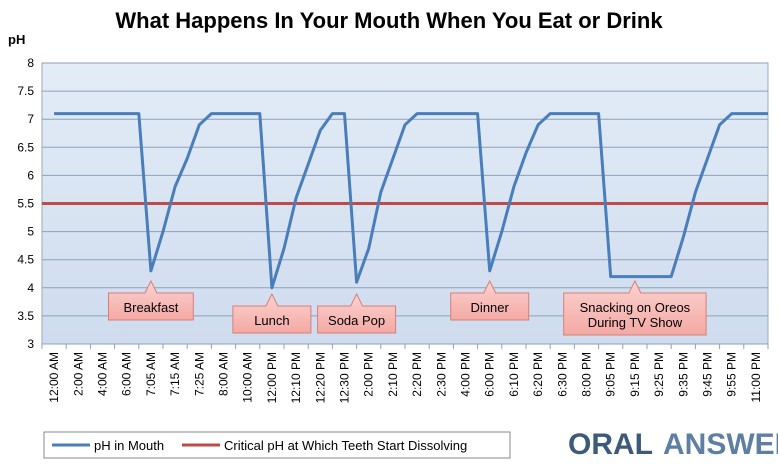  I want to click on x-tick-label: 8:00 AM, so click(224, 374).